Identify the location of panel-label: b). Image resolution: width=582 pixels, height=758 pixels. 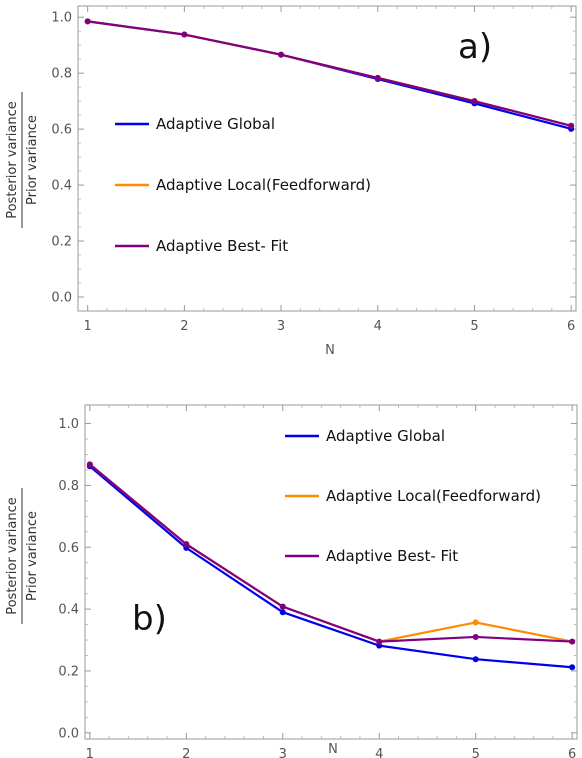
(149, 619).